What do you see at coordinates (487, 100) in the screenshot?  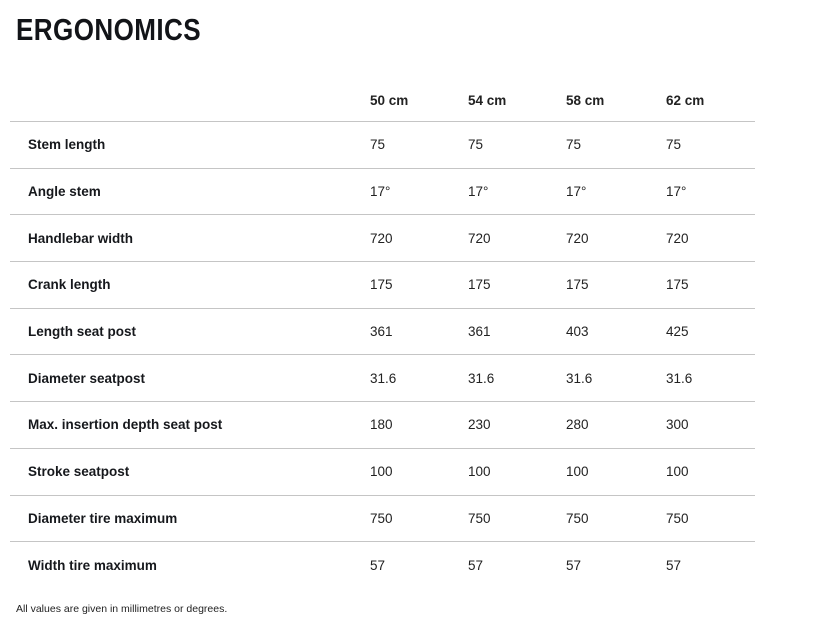 I see `column-header-54-cm: 54 cm` at bounding box center [487, 100].